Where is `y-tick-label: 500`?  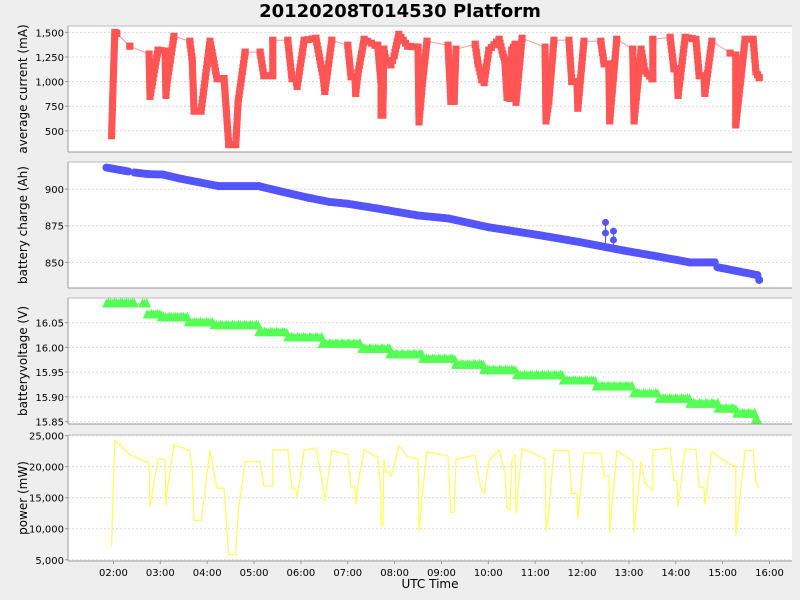
y-tick-label: 500 is located at coordinates (54, 132).